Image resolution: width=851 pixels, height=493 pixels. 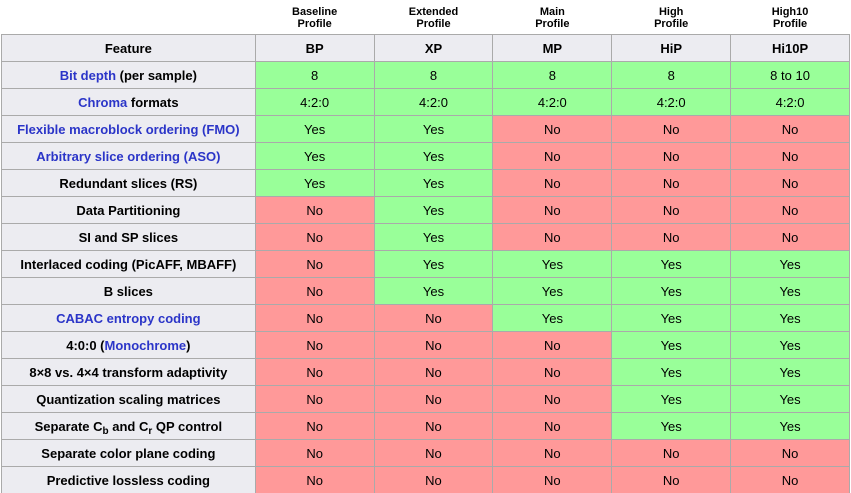 I want to click on feature-label: Data Partitioning, so click(x=128, y=210).